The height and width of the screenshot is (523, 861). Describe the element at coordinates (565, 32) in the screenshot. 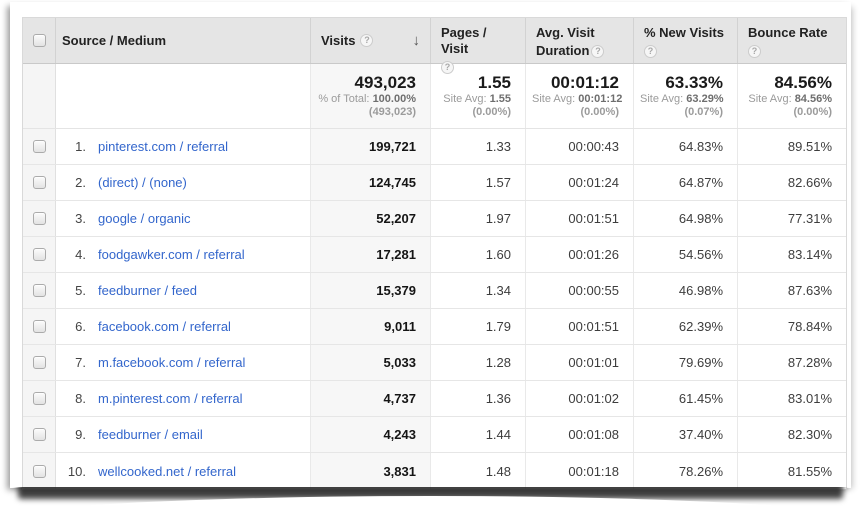

I see `avg-visit-duration-header-line1: Avg. Visit` at that location.